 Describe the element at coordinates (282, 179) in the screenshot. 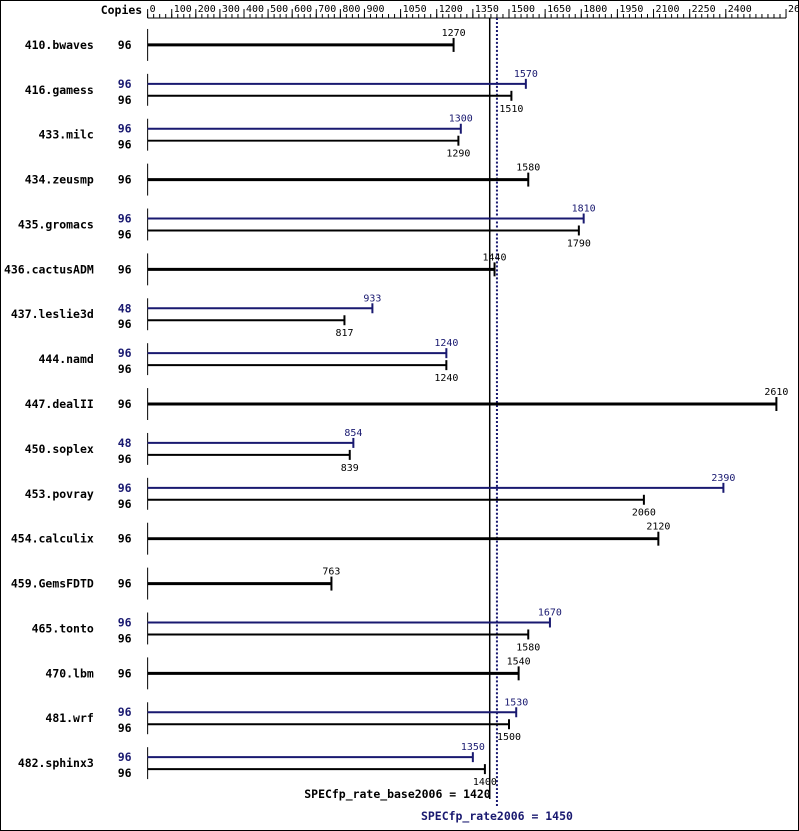

I see `benchmark-row: 434.zeusmp 96 1580` at that location.